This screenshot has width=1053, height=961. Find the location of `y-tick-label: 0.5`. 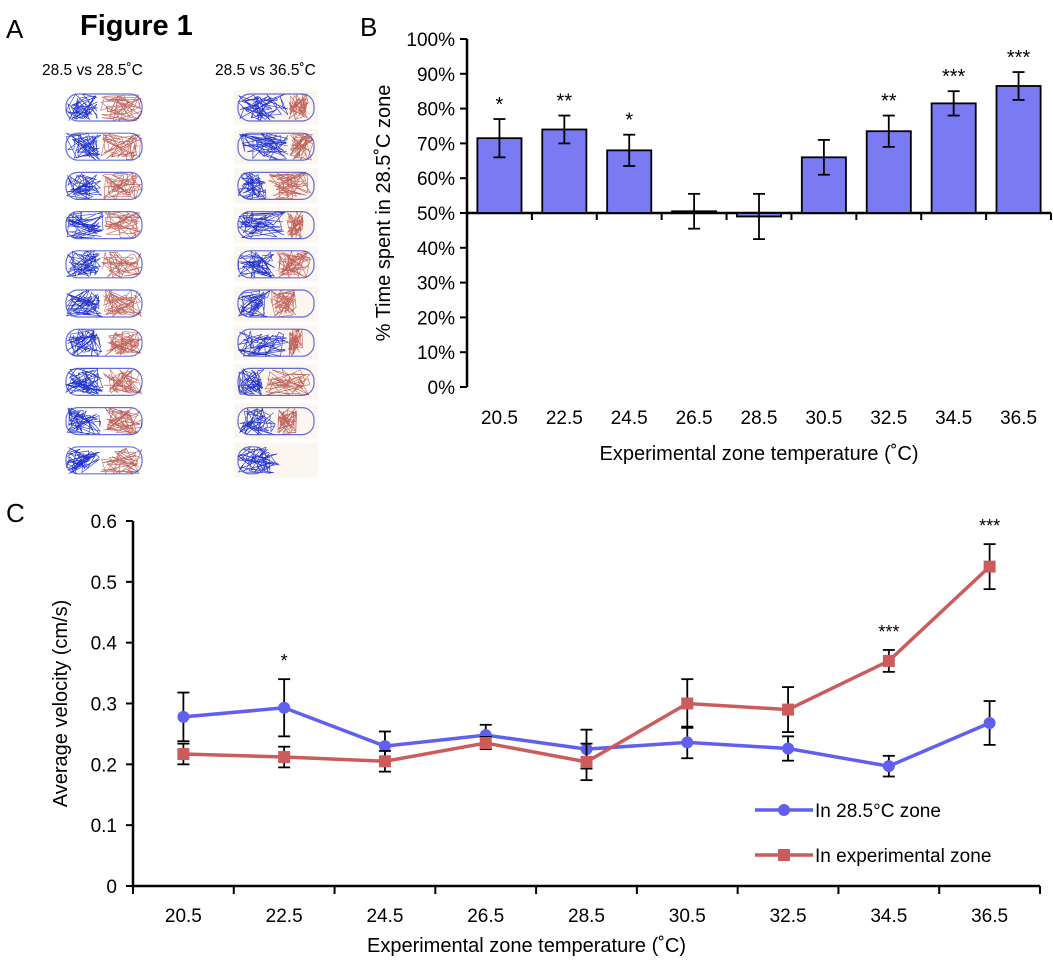

y-tick-label: 0.5 is located at coordinates (104, 583).